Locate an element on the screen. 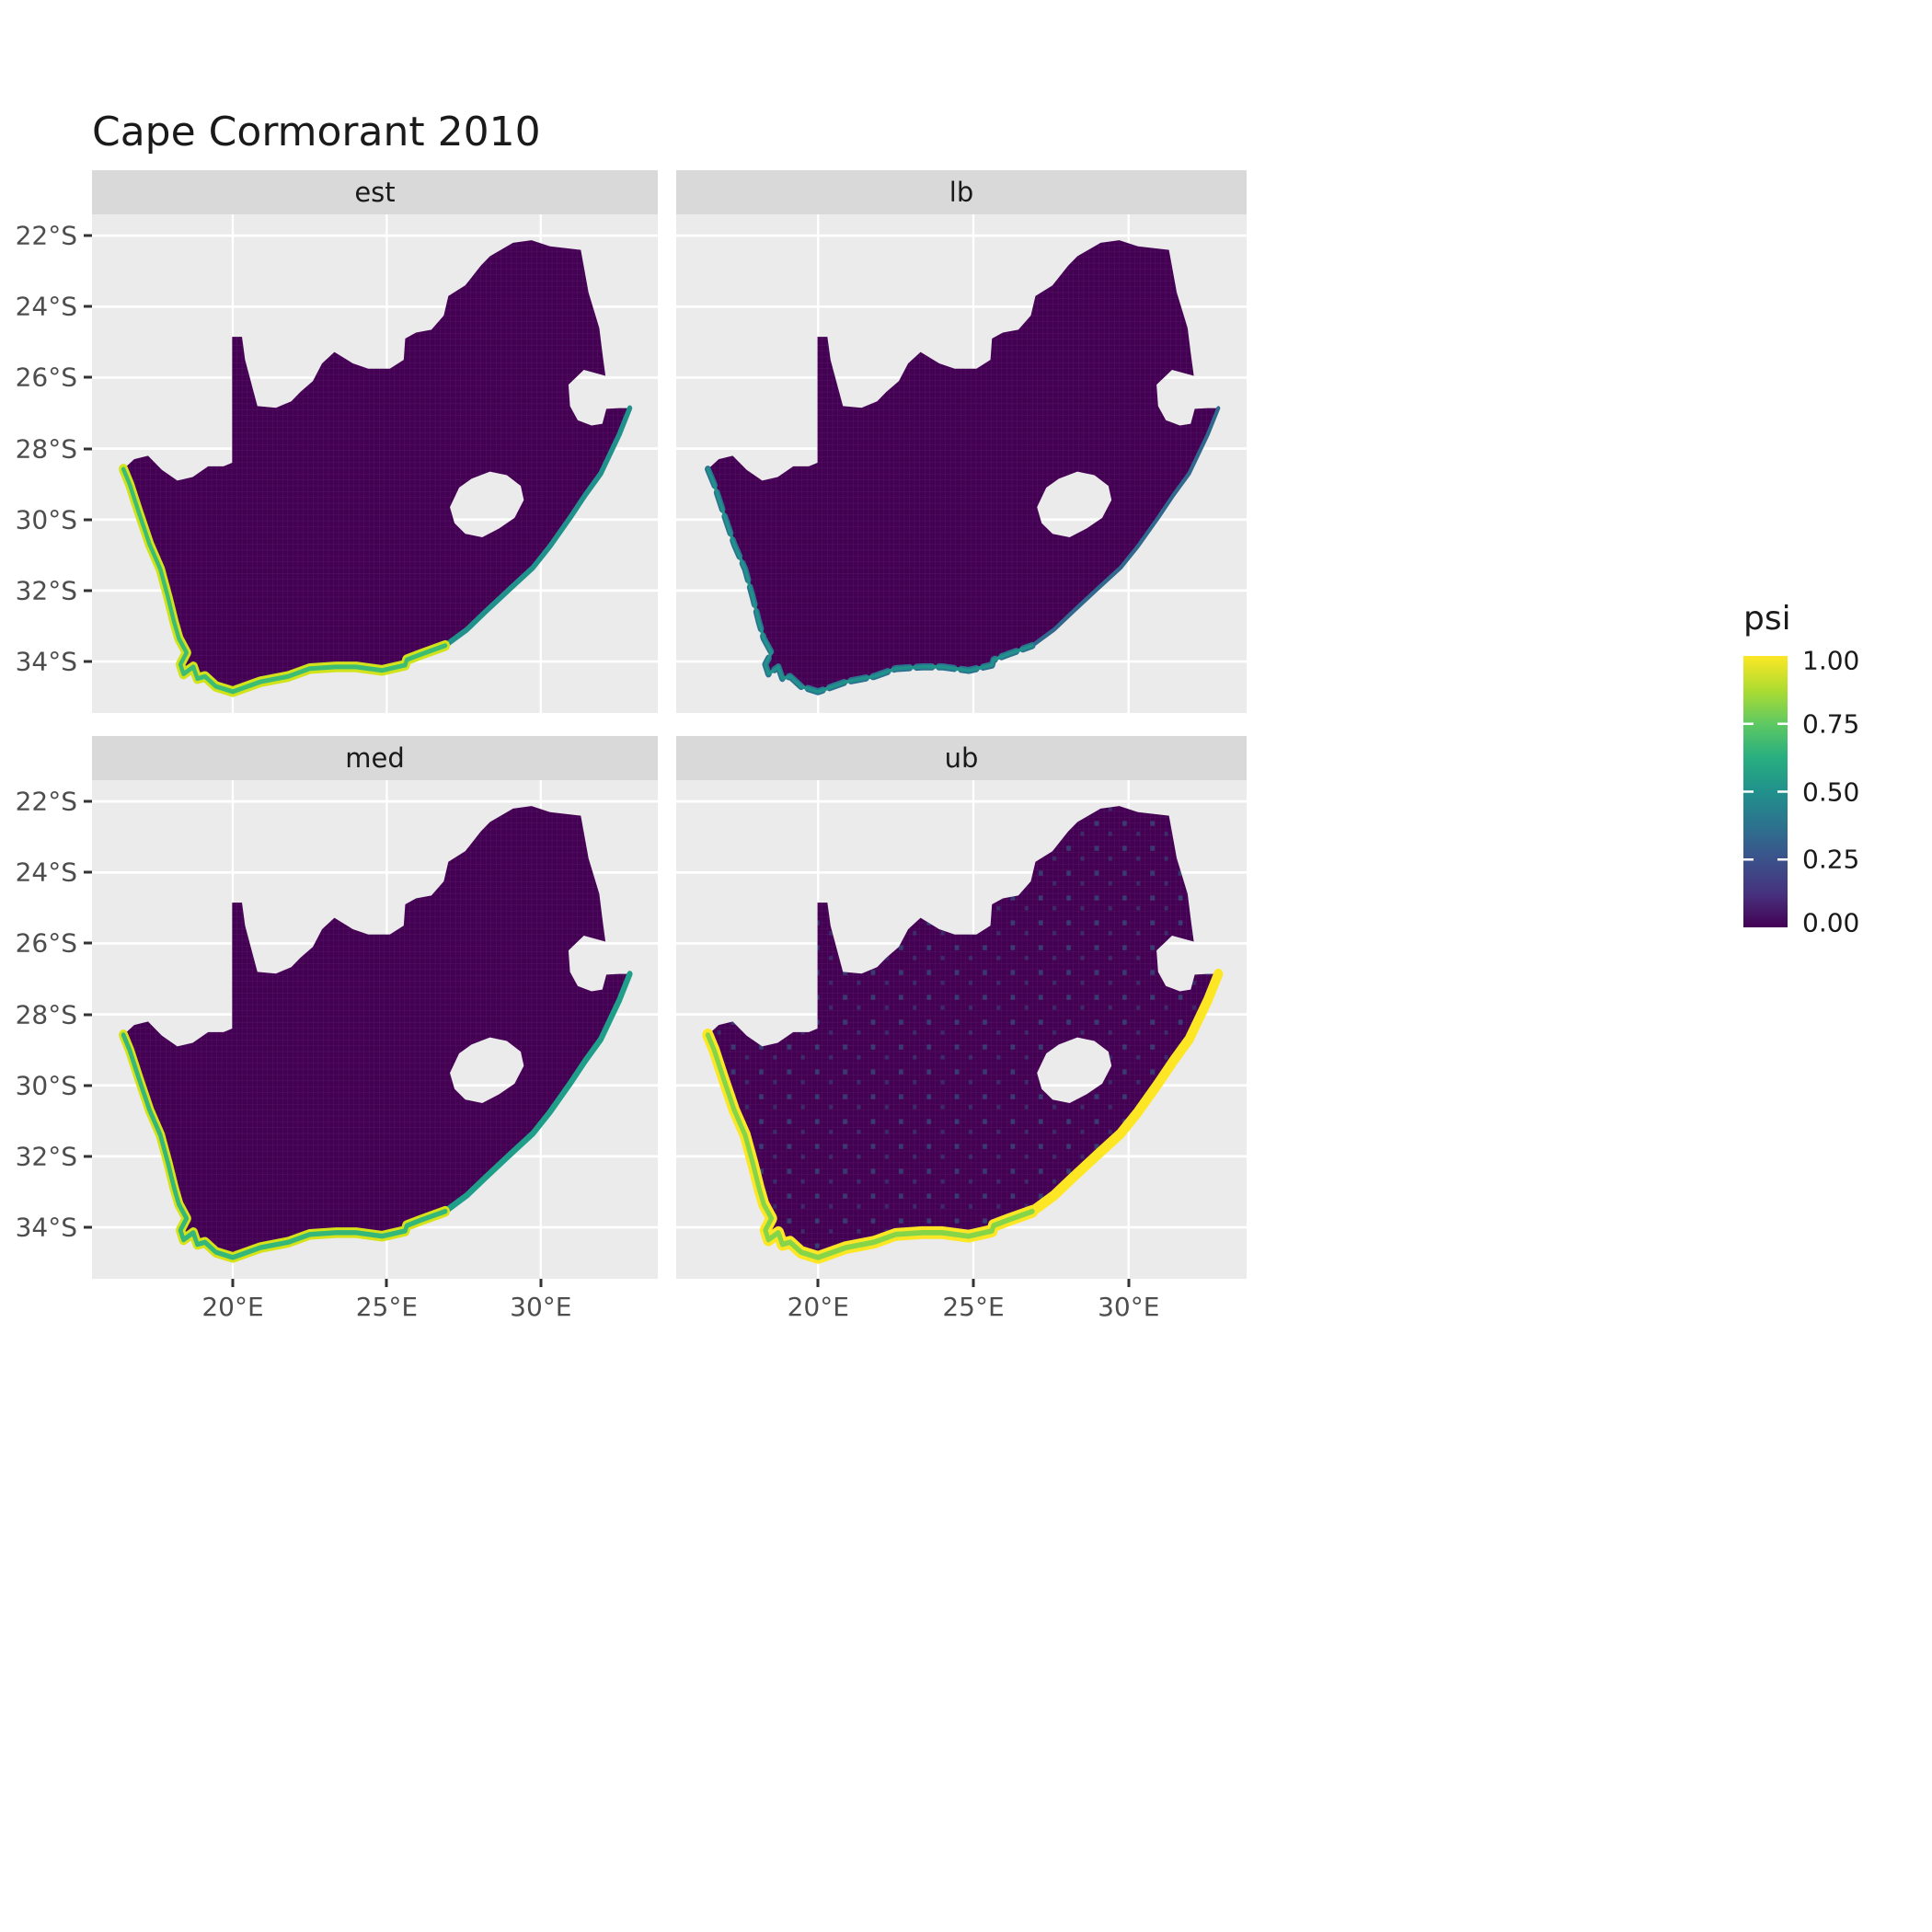  facet-lb: lb is located at coordinates (961, 441).